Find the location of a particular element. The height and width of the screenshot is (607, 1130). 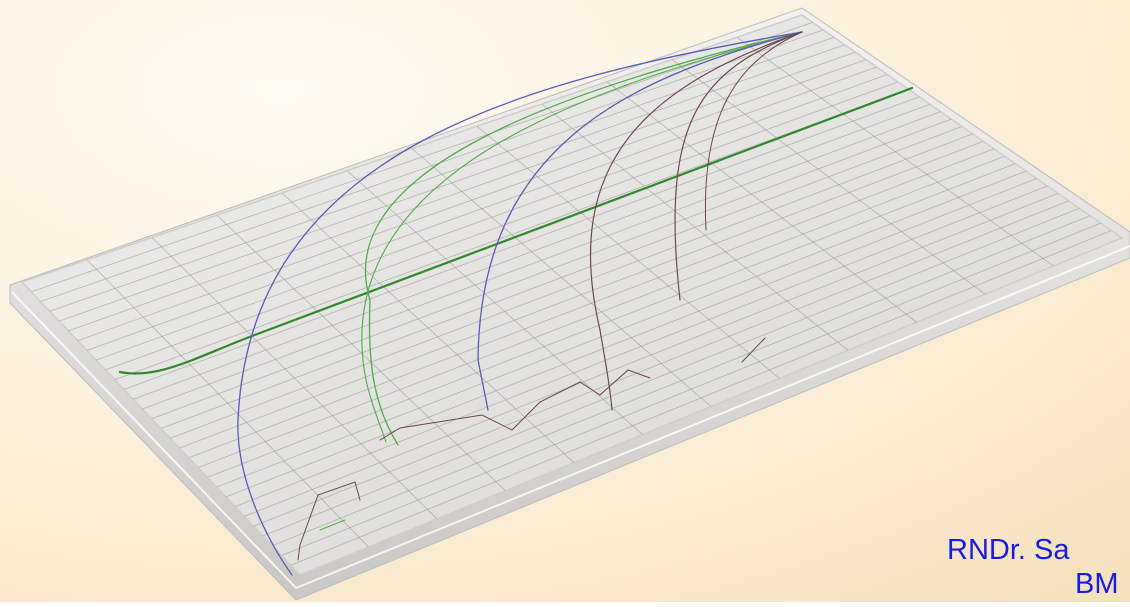

curve-brown-tail is located at coordinates (753, 350).